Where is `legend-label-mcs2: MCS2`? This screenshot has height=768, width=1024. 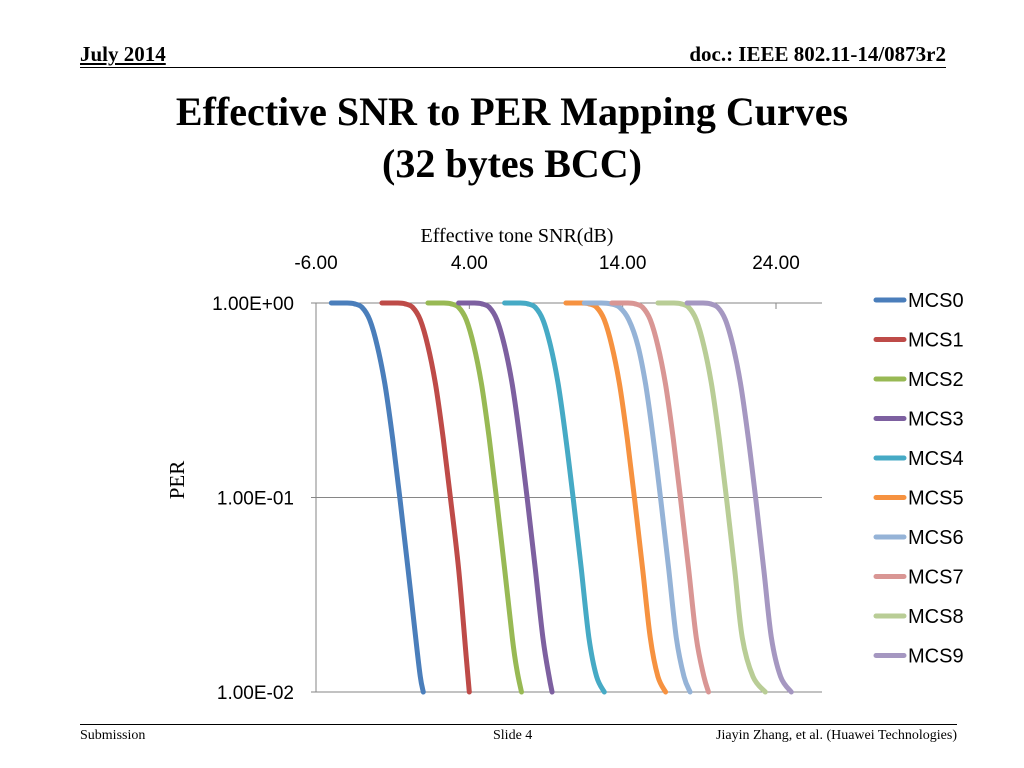 legend-label-mcs2: MCS2 is located at coordinates (936, 380).